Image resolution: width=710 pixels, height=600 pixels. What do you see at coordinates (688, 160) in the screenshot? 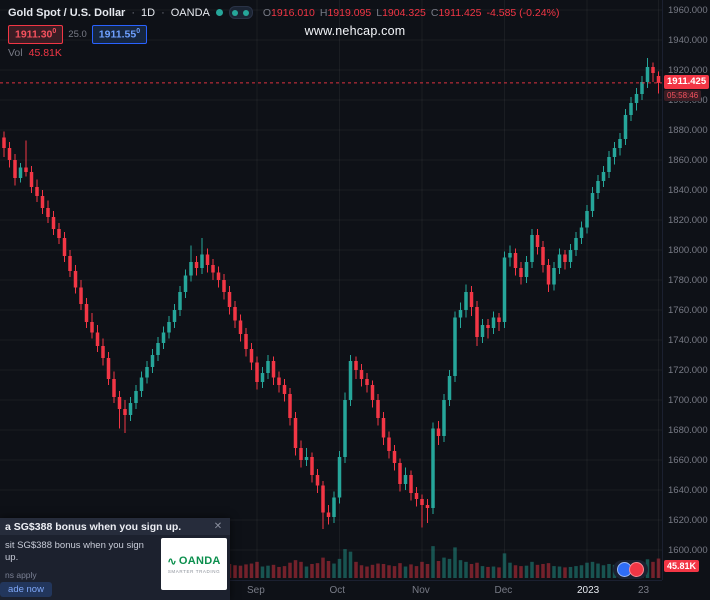
I see `price-tick-label: 1860.000` at bounding box center [688, 160].